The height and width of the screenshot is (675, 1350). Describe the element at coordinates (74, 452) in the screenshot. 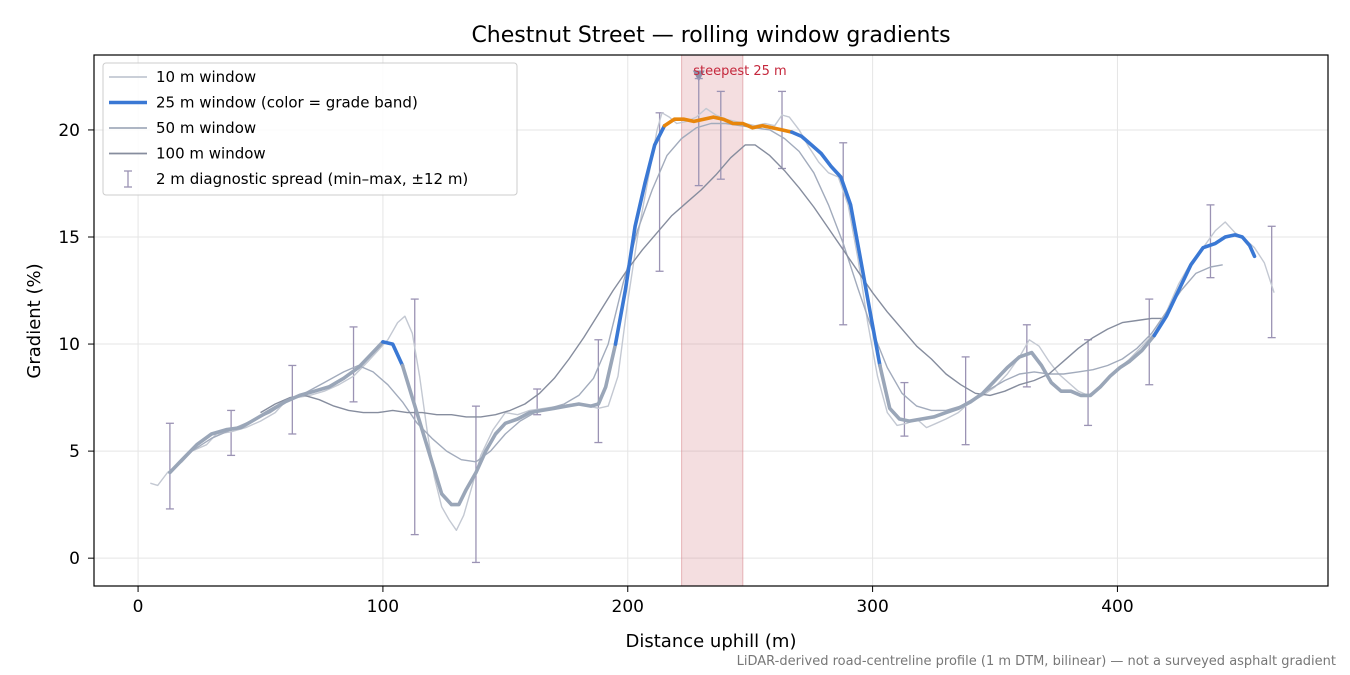

I see `y-tick-label: 5` at that location.